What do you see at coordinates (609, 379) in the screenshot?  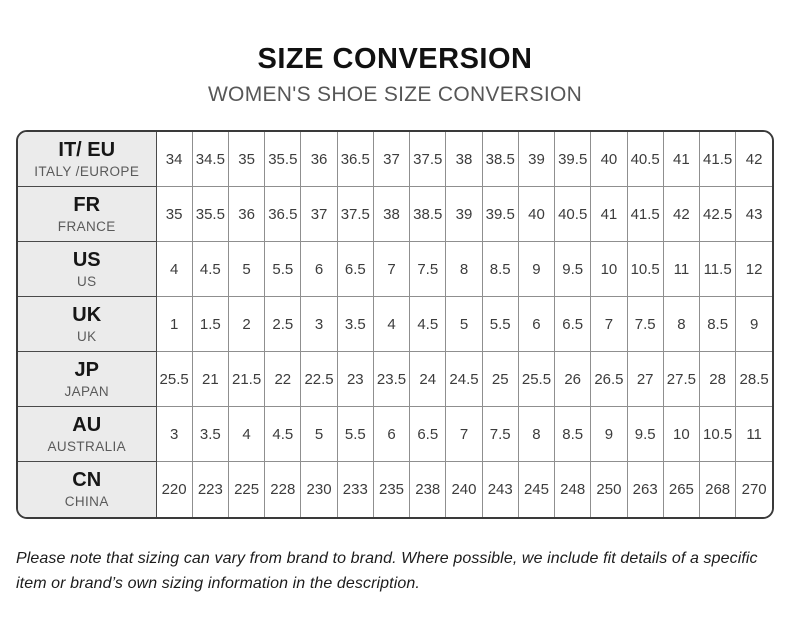 I see `size-cell: 26.5` at bounding box center [609, 379].